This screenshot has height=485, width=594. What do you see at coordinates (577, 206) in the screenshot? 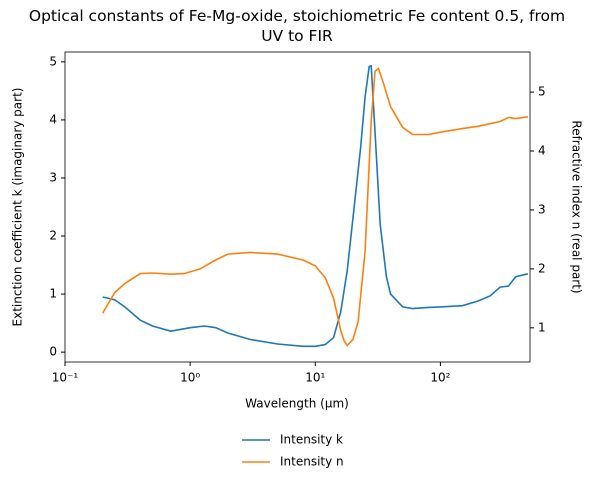
I see `y2-axis-label: Refractive index n (real part)` at bounding box center [577, 206].